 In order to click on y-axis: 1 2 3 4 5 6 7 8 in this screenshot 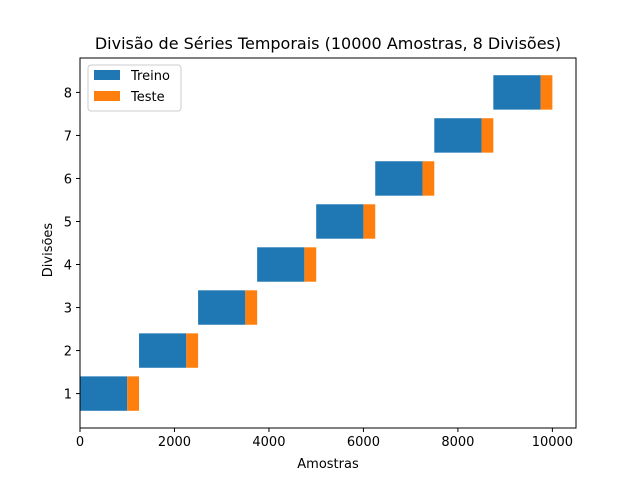, I will do `click(72, 244)`.